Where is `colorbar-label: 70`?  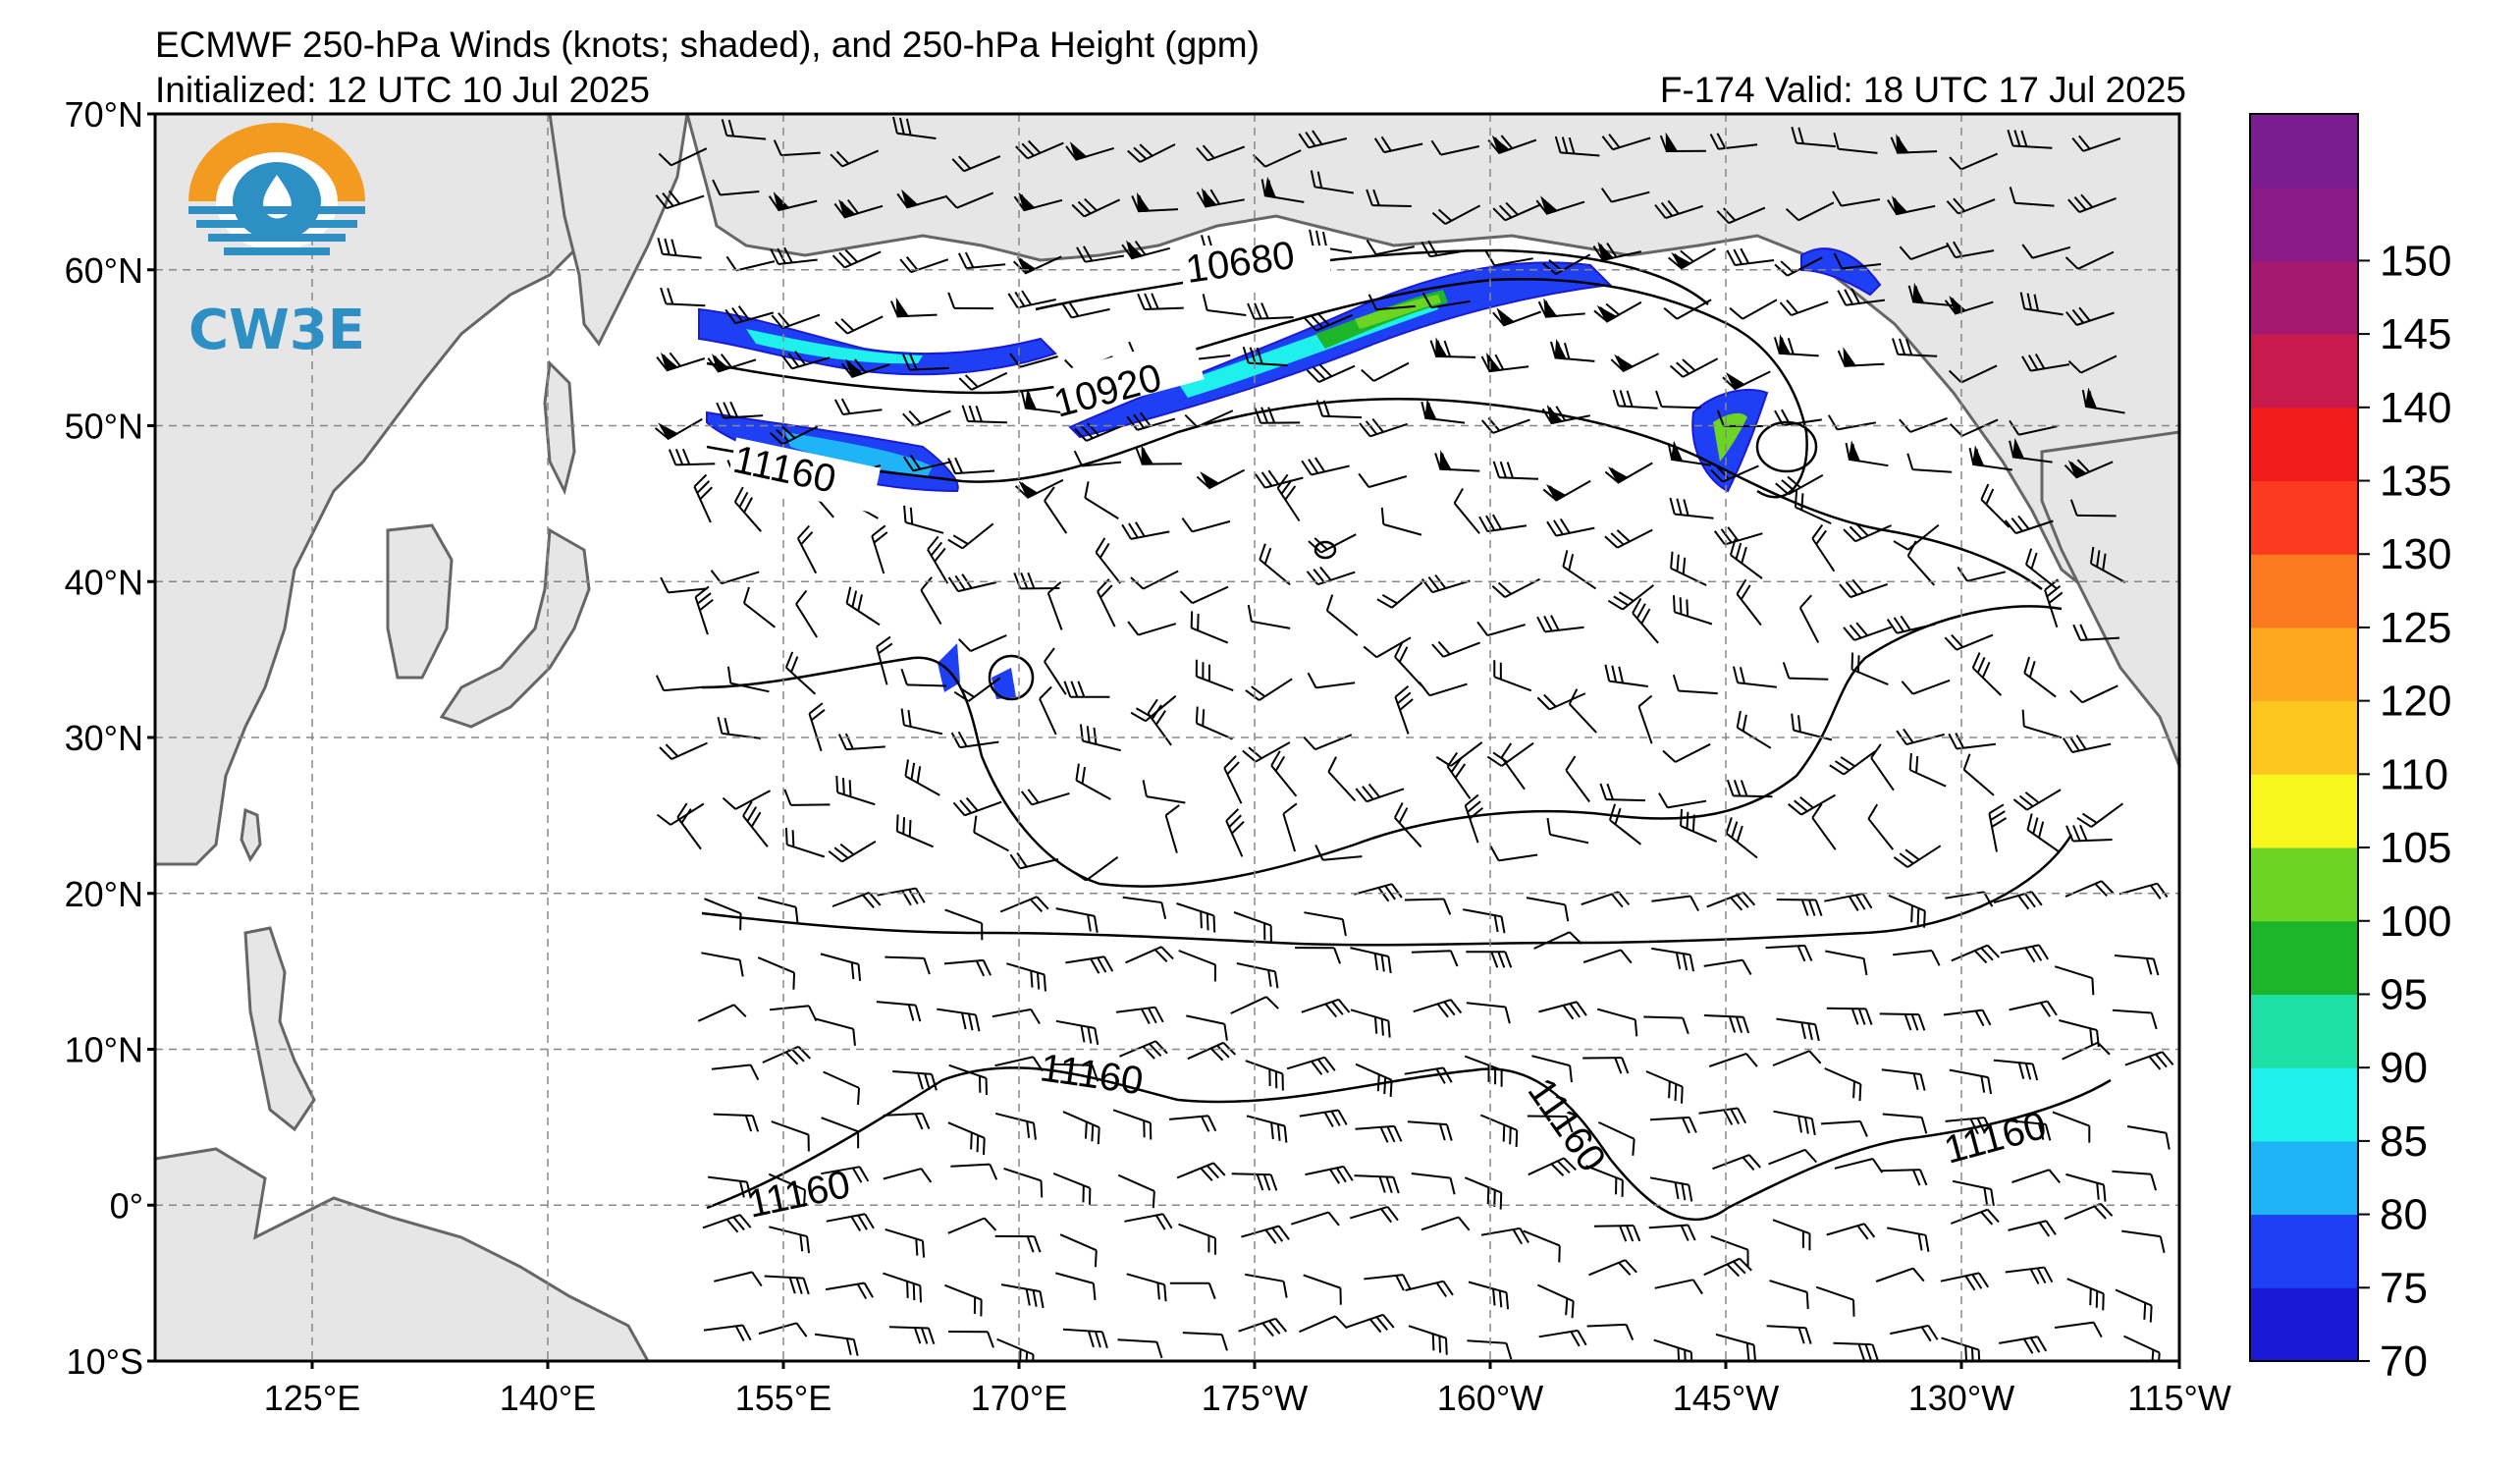
colorbar-label: 70 is located at coordinates (2404, 1361).